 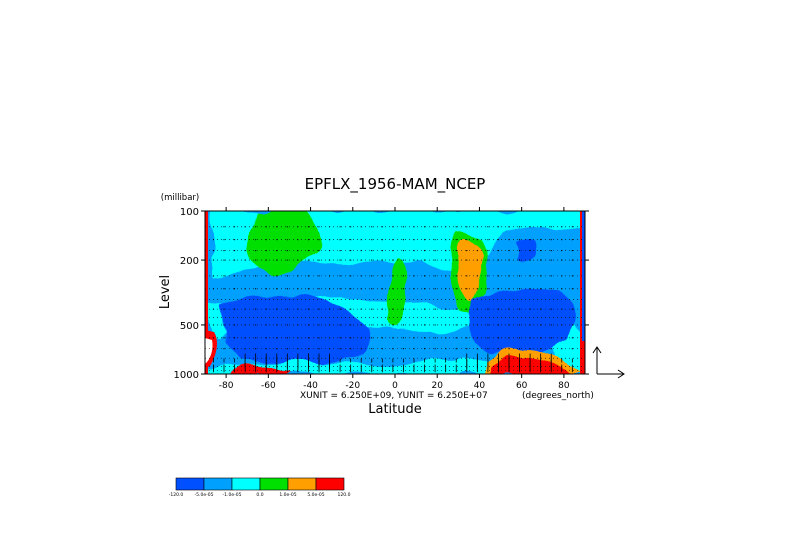 I want to click on x-tick-label: -40, so click(x=310, y=386).